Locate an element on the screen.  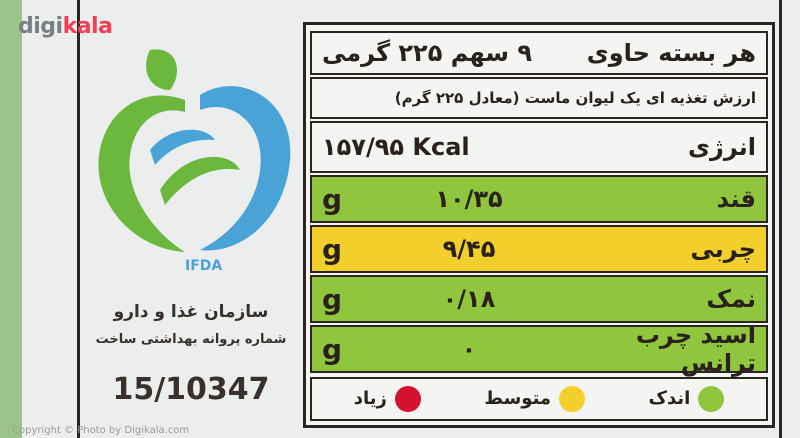
energy-label: انرژی is located at coordinates (722, 147).